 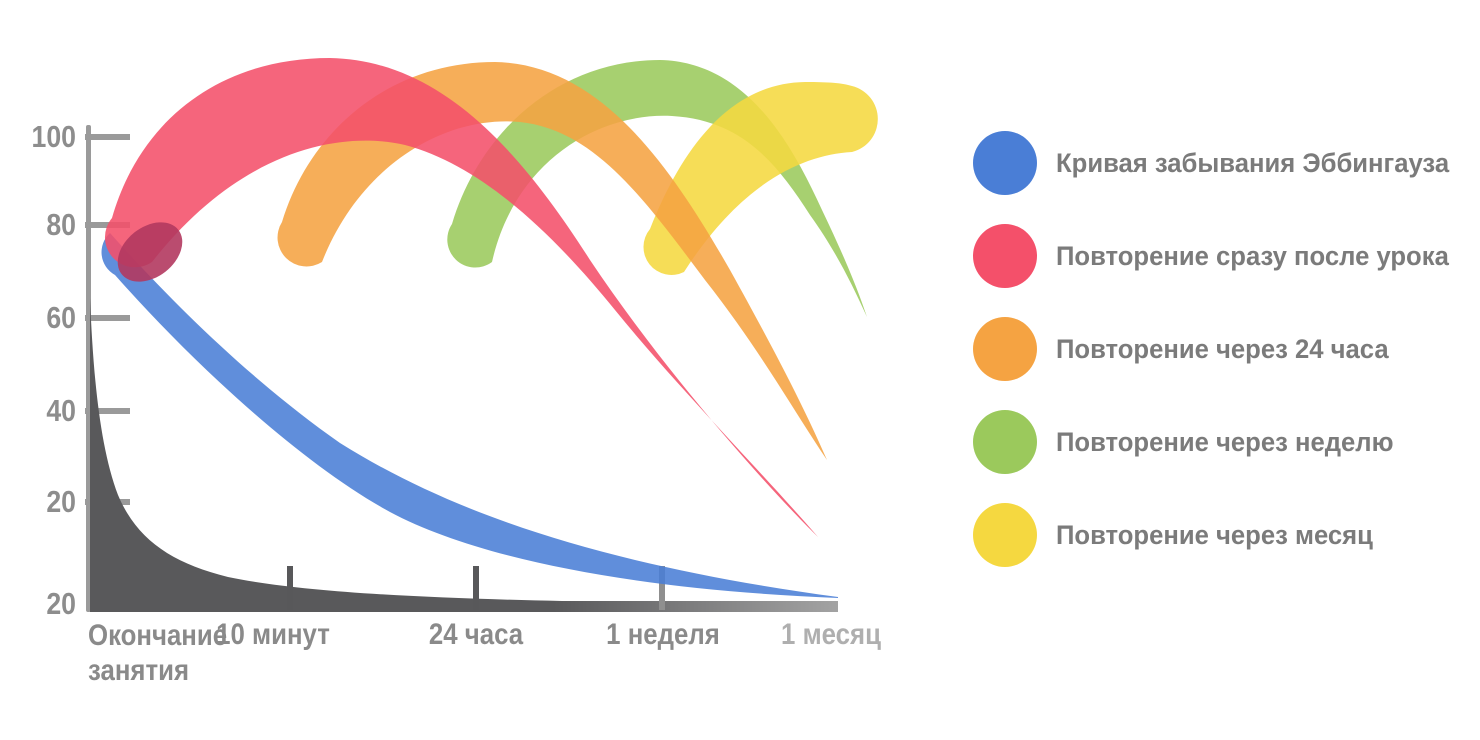 What do you see at coordinates (1005, 349) in the screenshot?
I see `legend-swatch-orange-icon` at bounding box center [1005, 349].